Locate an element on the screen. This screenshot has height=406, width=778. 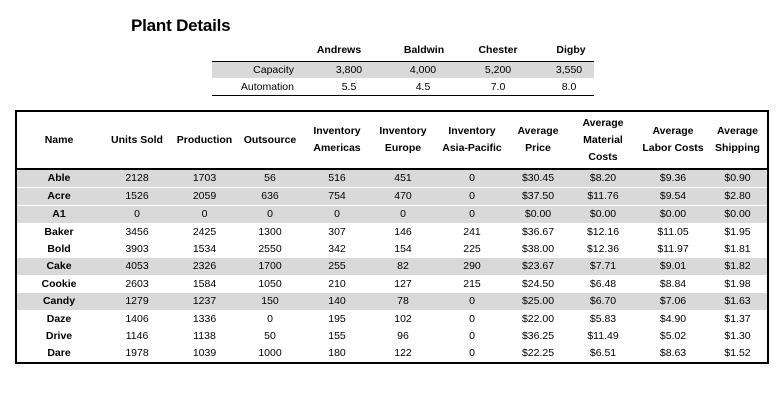
table-cell: 122 is located at coordinates (403, 353).